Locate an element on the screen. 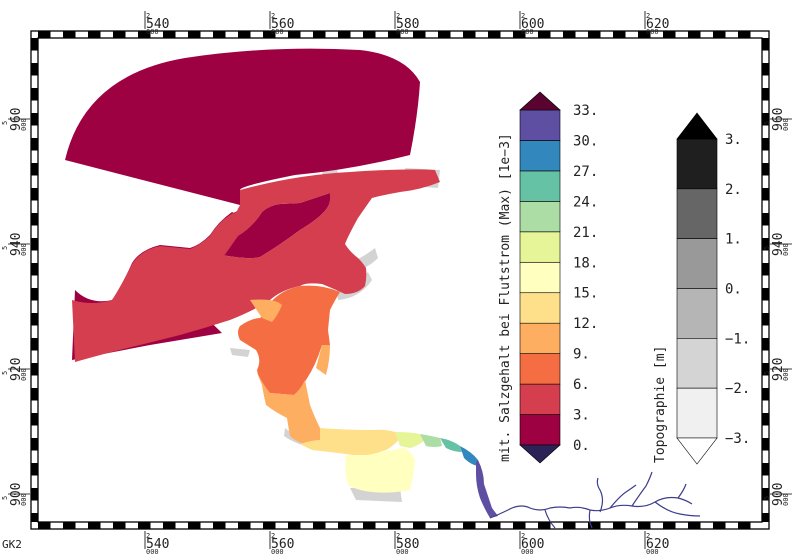 Image resolution: width=800 pixels, height=560 pixels. topography-colorbar-title: Topographie [m] is located at coordinates (660, 404).